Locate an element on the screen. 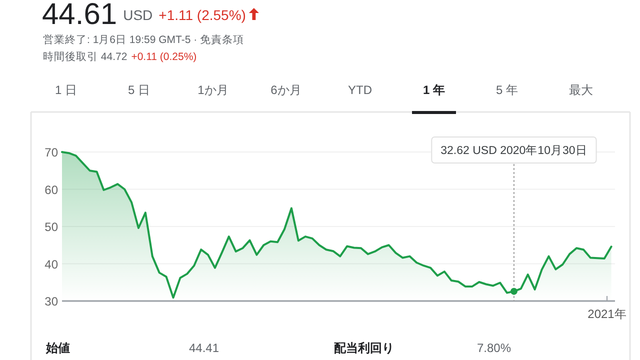 This screenshot has width=640, height=360. text: 始値 is located at coordinates (57, 348).